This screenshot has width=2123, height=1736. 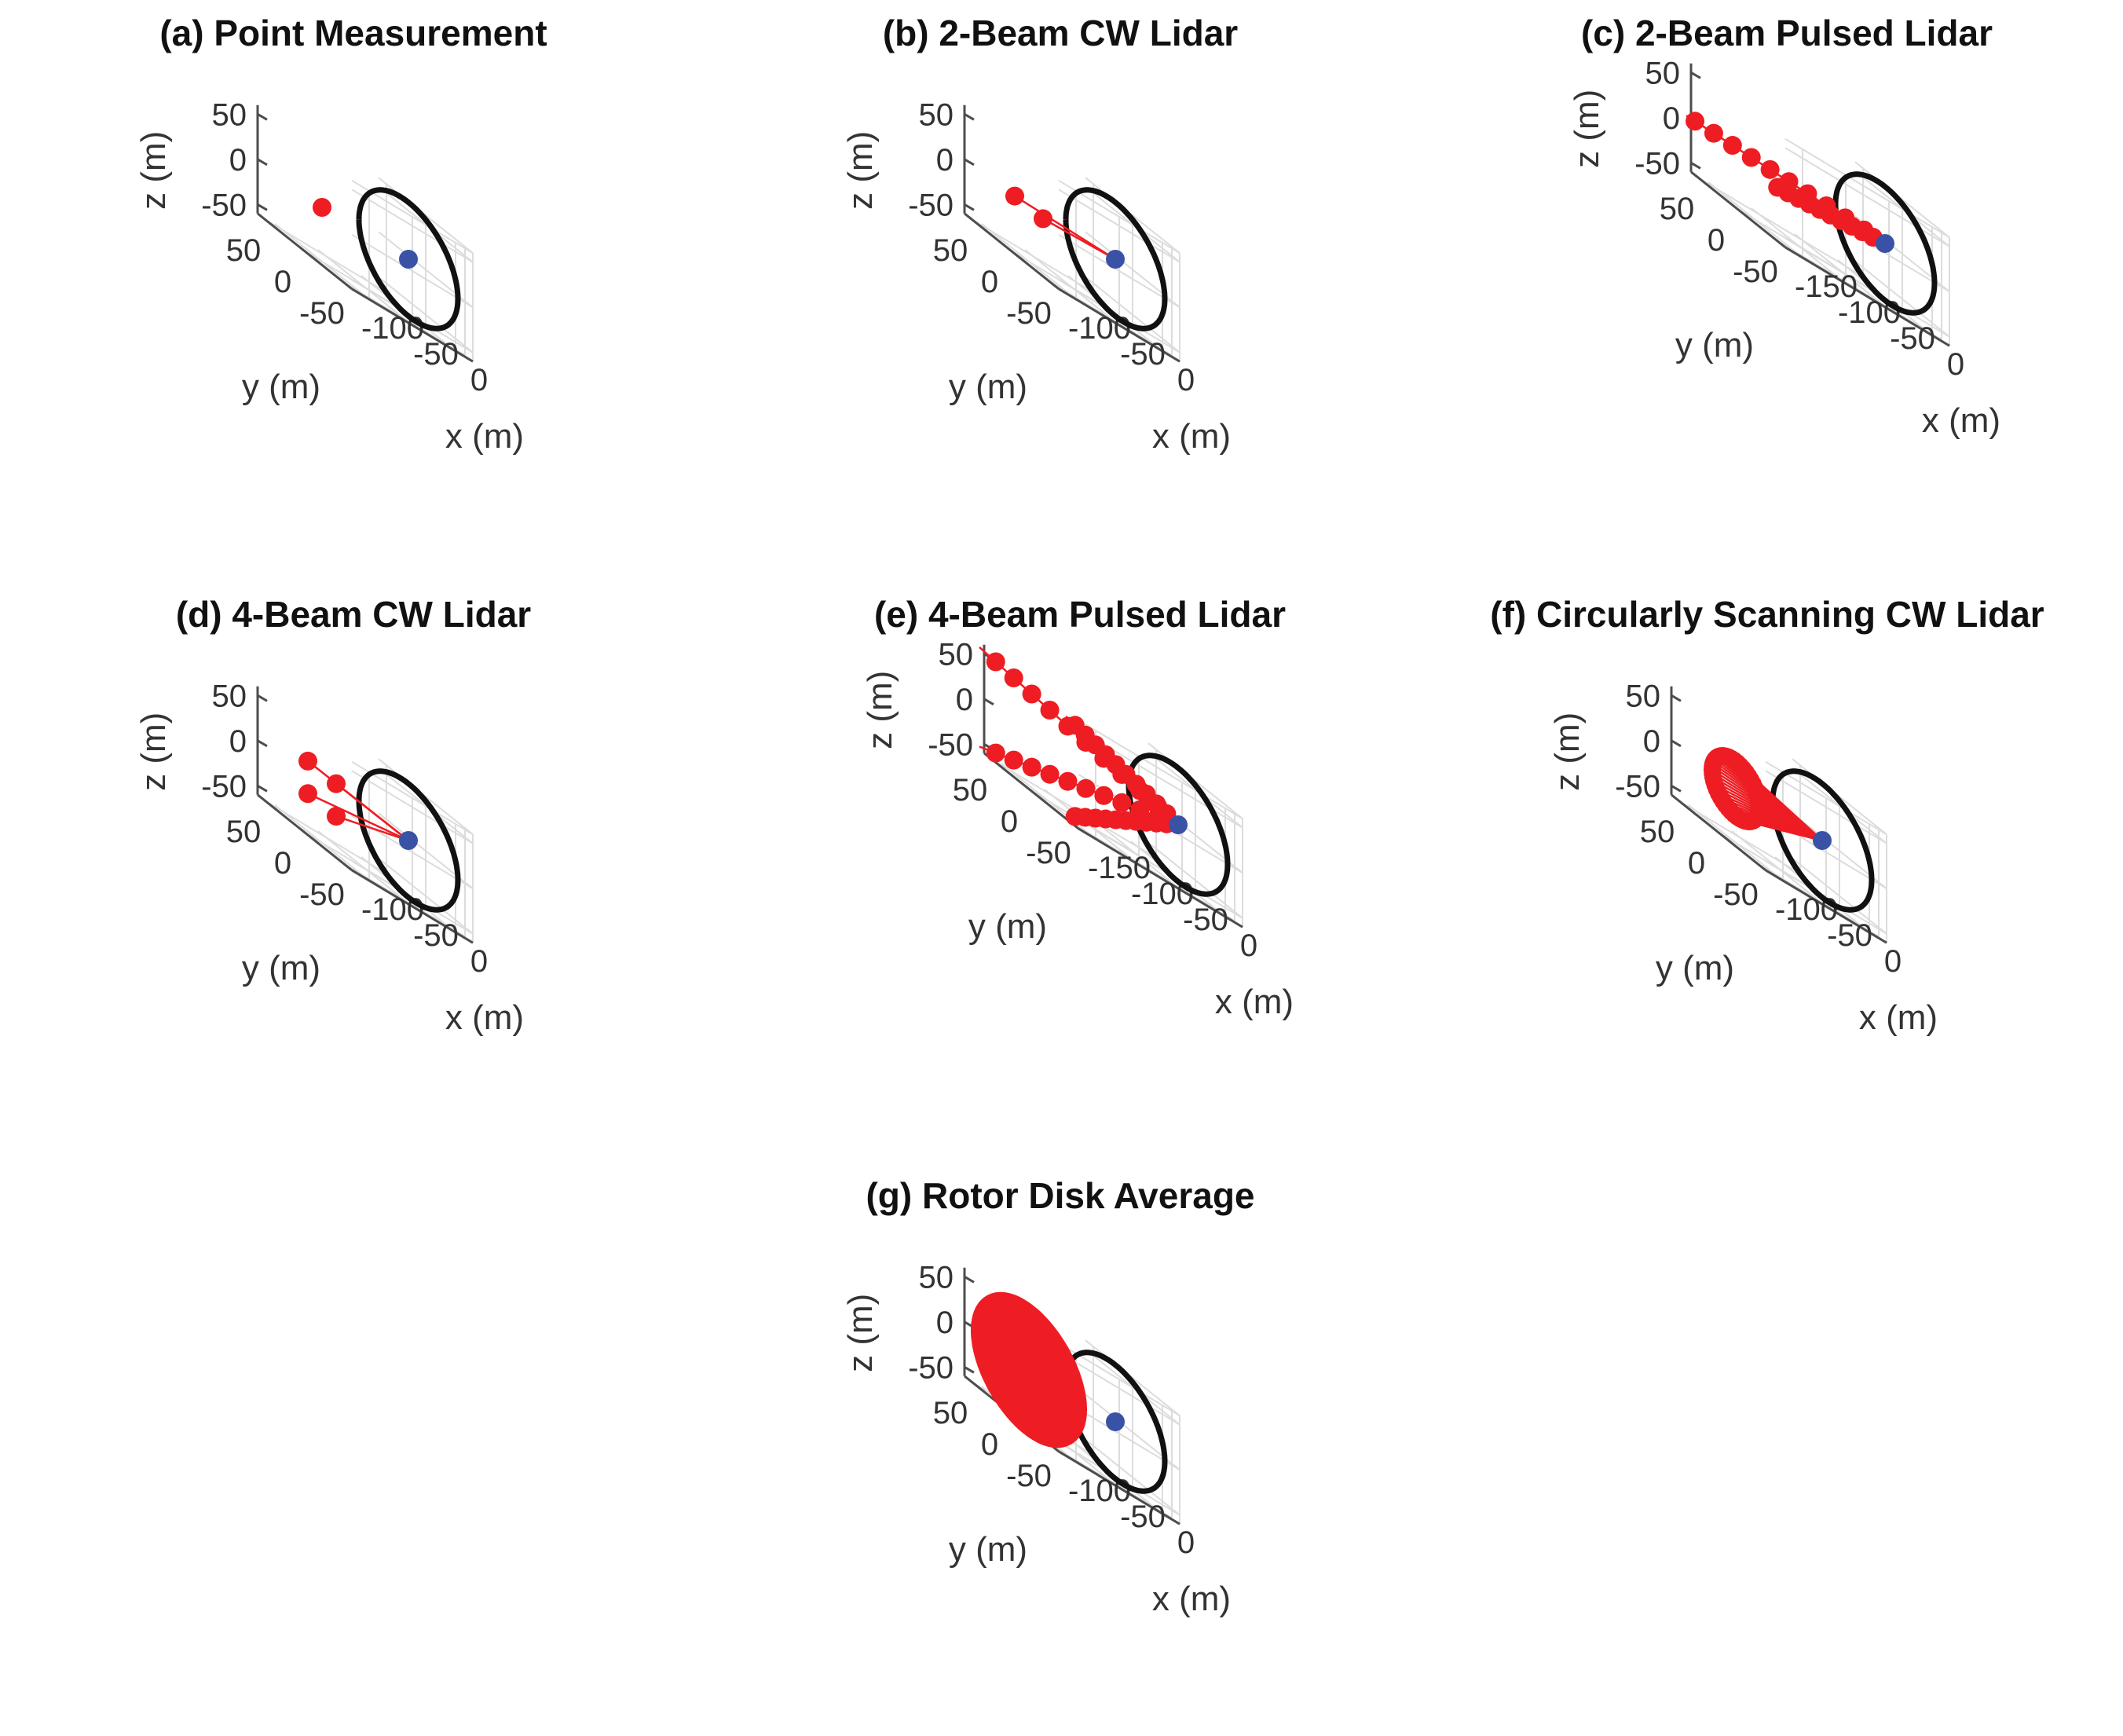 I want to click on grid-a, so click(x=370, y=269).